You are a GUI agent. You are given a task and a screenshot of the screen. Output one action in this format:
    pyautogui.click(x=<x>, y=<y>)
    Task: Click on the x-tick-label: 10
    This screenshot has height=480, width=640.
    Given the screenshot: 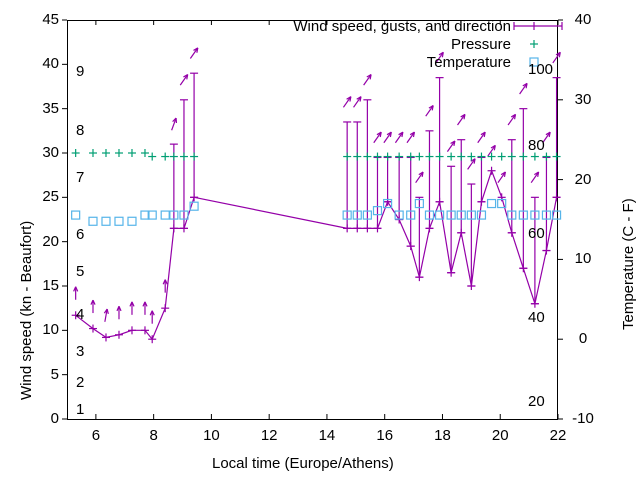 What is the action you would take?
    pyautogui.click(x=211, y=435)
    